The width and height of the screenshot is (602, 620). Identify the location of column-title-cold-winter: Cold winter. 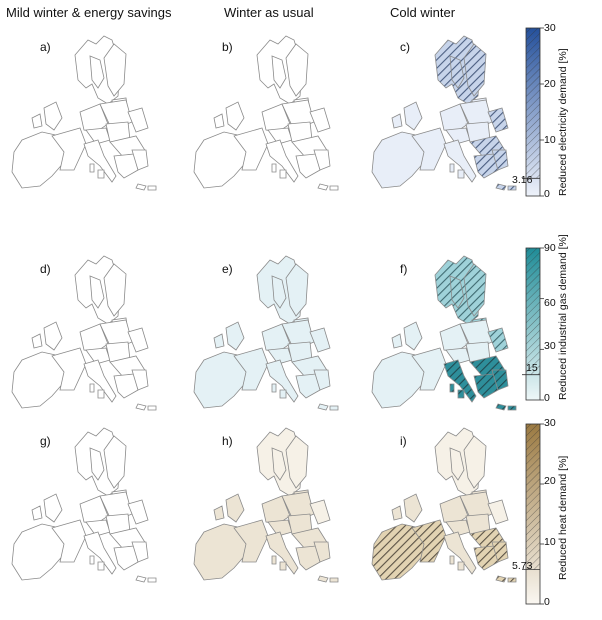
(423, 12).